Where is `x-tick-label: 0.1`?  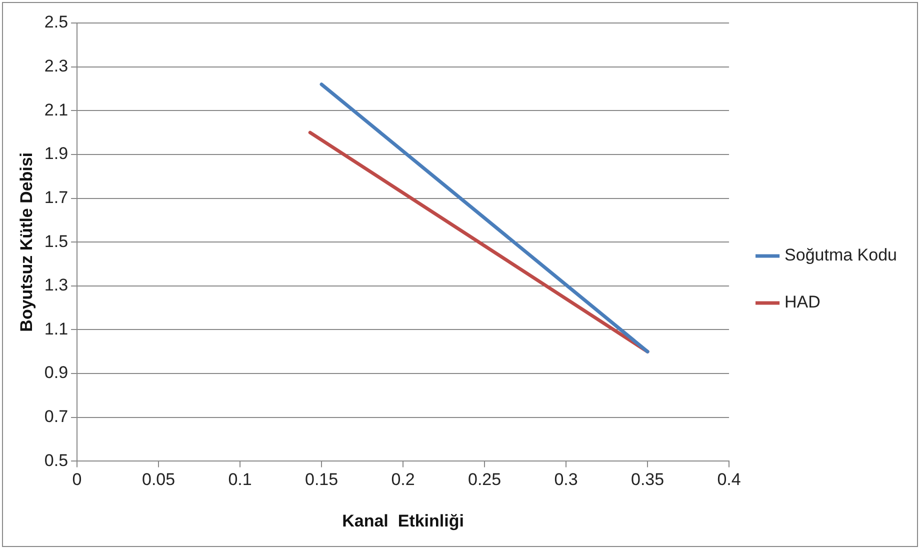 x-tick-label: 0.1 is located at coordinates (240, 480).